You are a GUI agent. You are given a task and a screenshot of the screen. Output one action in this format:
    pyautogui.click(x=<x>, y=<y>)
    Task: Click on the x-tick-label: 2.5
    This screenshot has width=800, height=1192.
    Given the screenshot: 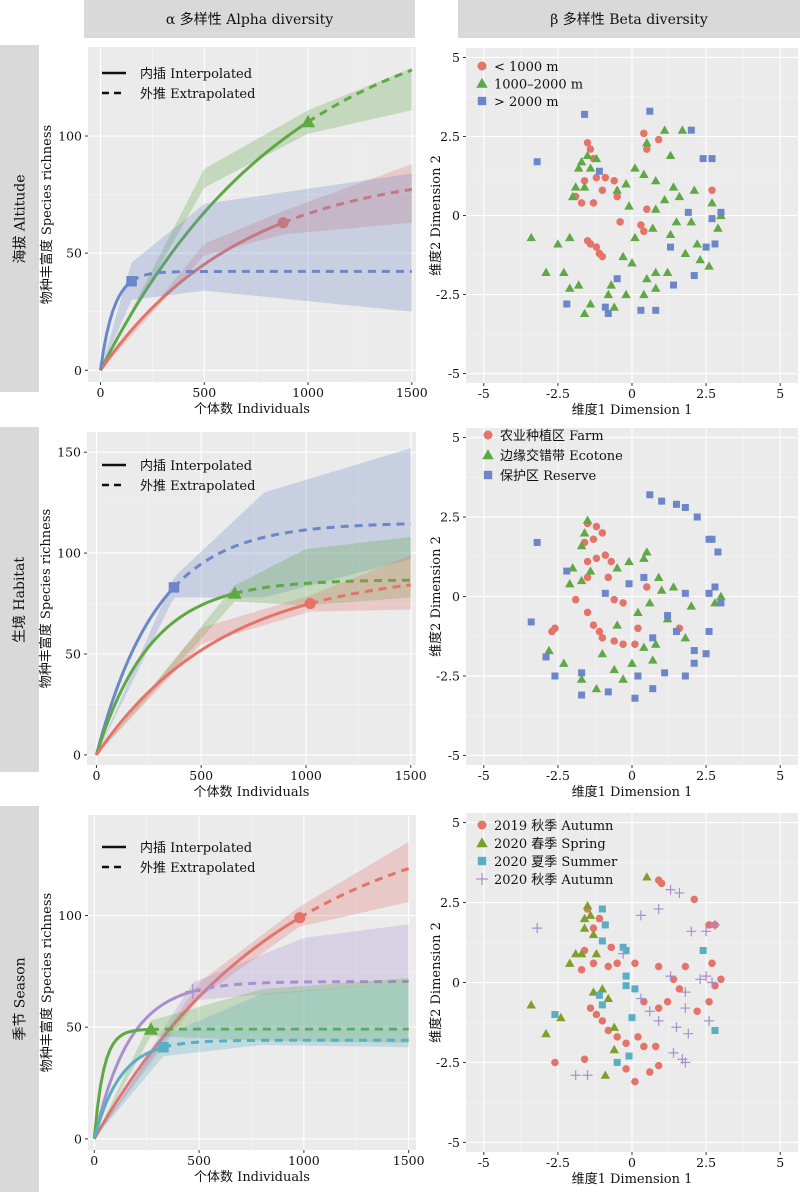 What is the action you would take?
    pyautogui.click(x=706, y=393)
    